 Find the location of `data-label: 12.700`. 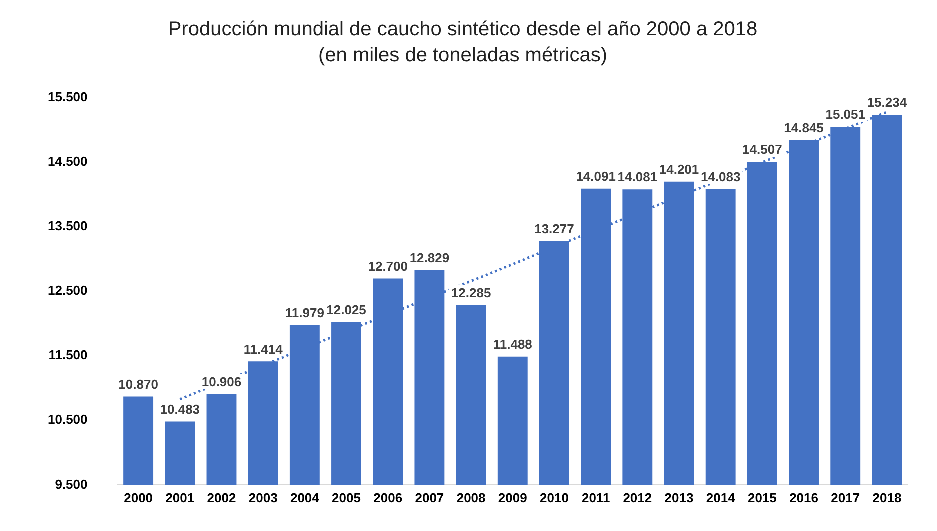

data-label: 12.700 is located at coordinates (388, 266).